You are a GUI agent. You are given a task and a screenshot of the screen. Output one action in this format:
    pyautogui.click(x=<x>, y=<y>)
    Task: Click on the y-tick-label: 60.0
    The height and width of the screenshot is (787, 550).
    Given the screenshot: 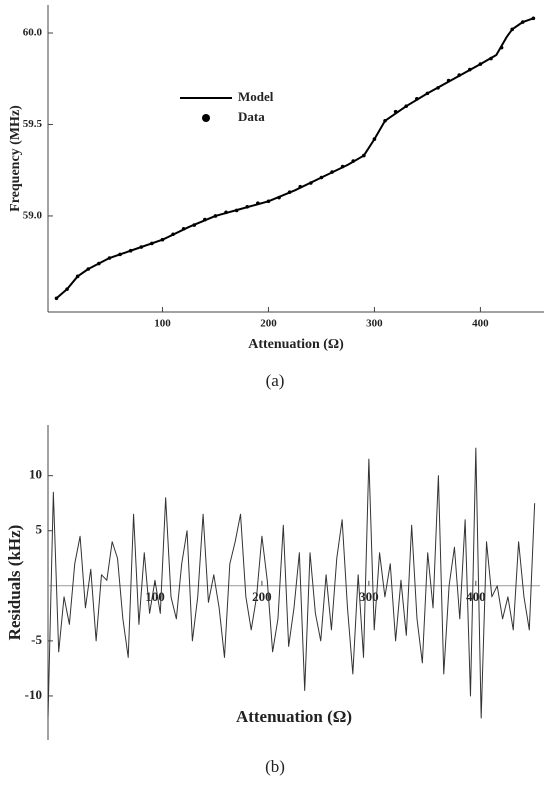 What is the action you would take?
    pyautogui.click(x=33, y=33)
    